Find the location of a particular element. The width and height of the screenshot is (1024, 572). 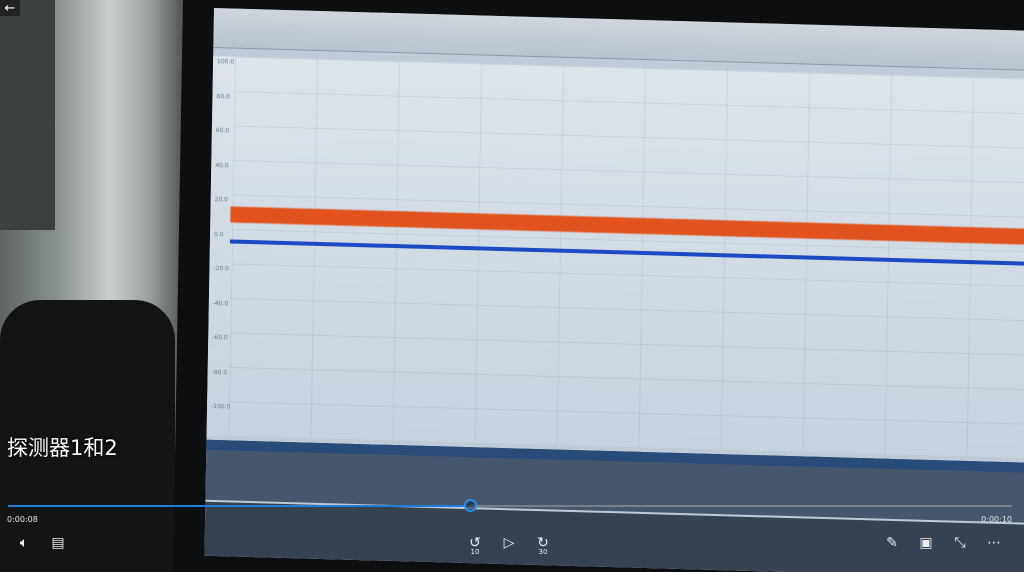

chair is located at coordinates (87, 436).